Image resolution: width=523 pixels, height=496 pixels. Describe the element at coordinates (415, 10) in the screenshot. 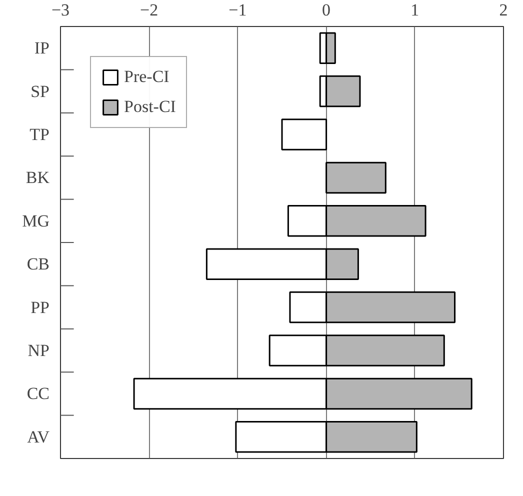

I see `x-tick-label: 1` at that location.